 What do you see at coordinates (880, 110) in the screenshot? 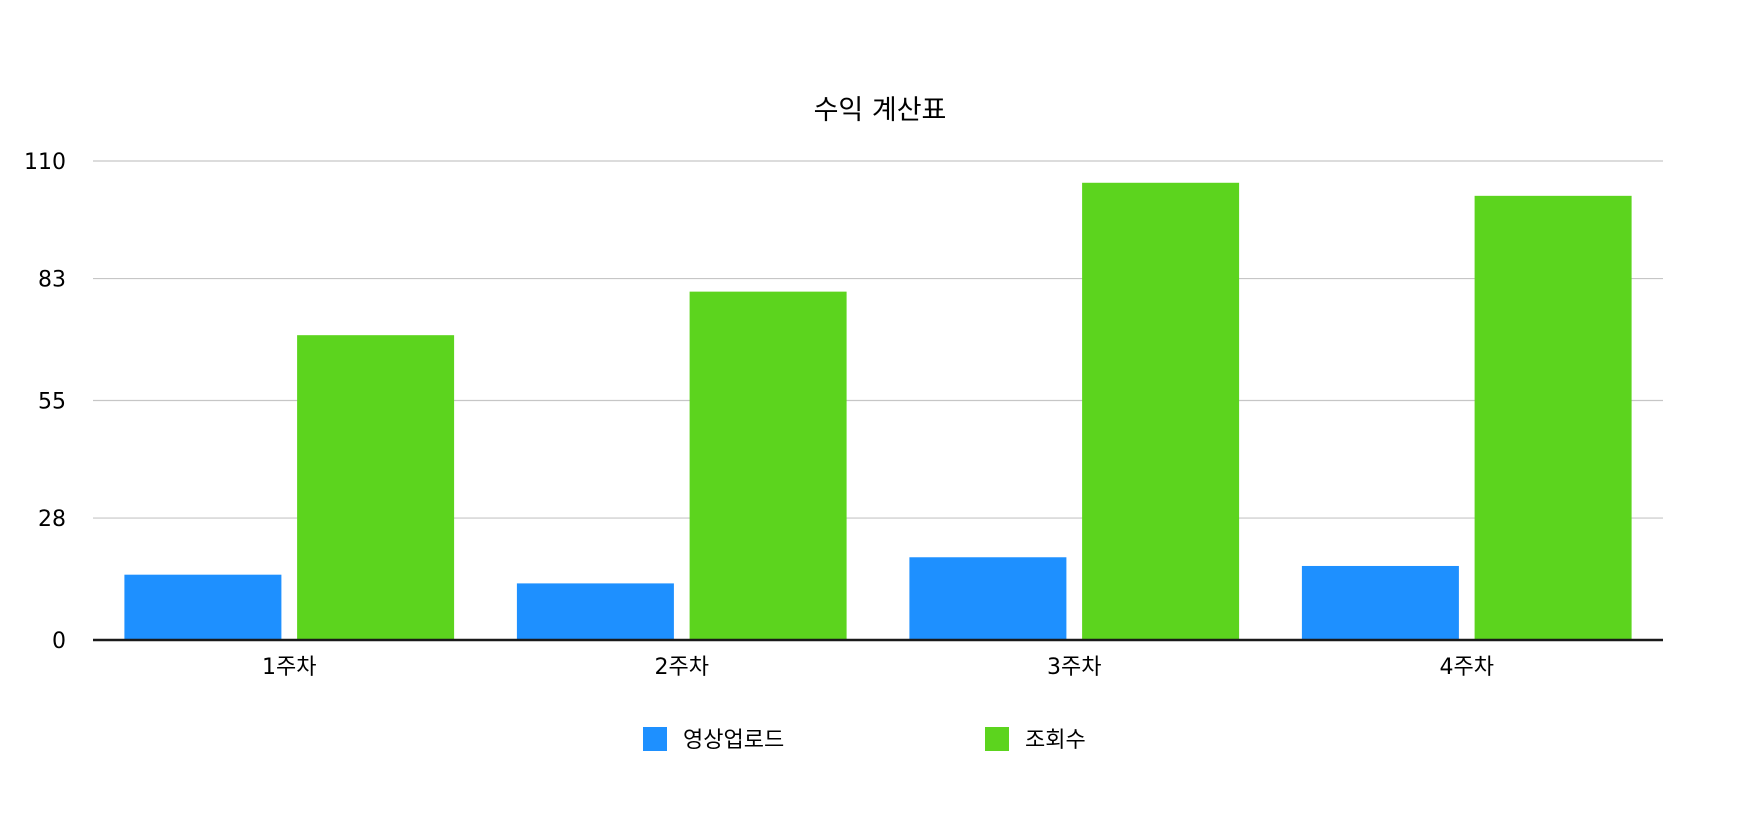
I see `chart-title: 수익 계산표` at bounding box center [880, 110].